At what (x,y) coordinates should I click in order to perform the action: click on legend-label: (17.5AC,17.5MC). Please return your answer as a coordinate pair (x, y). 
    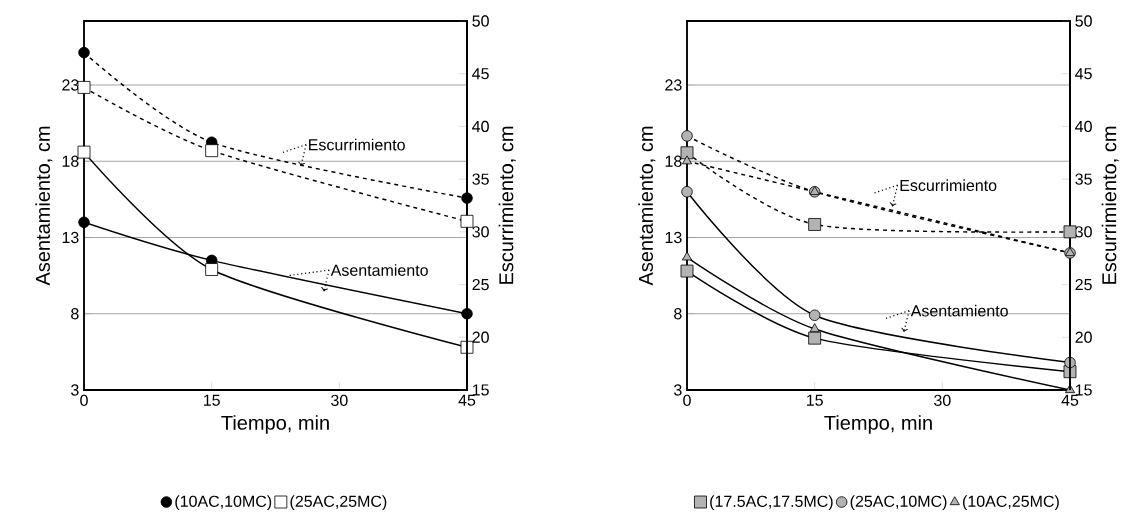
    Looking at the image, I should click on (771, 503).